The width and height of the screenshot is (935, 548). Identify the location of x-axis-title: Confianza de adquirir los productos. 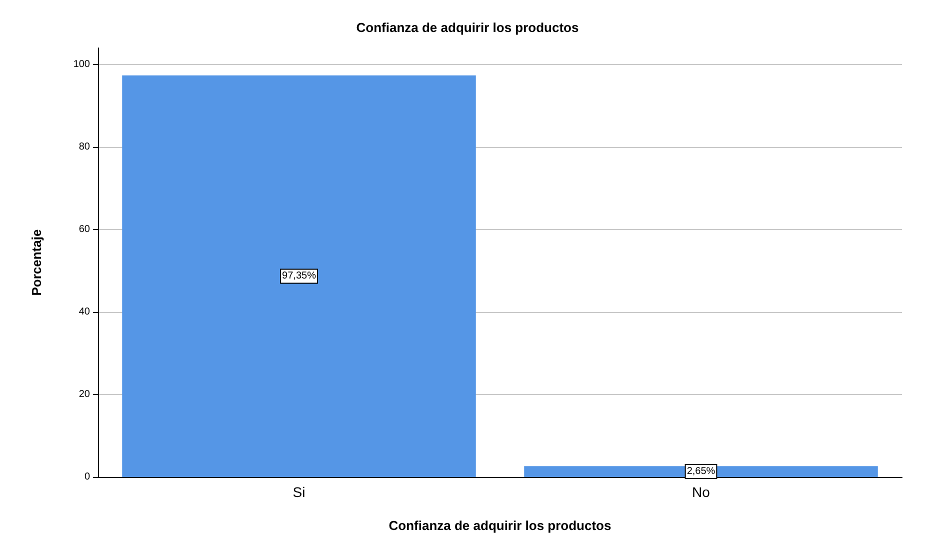
(500, 525).